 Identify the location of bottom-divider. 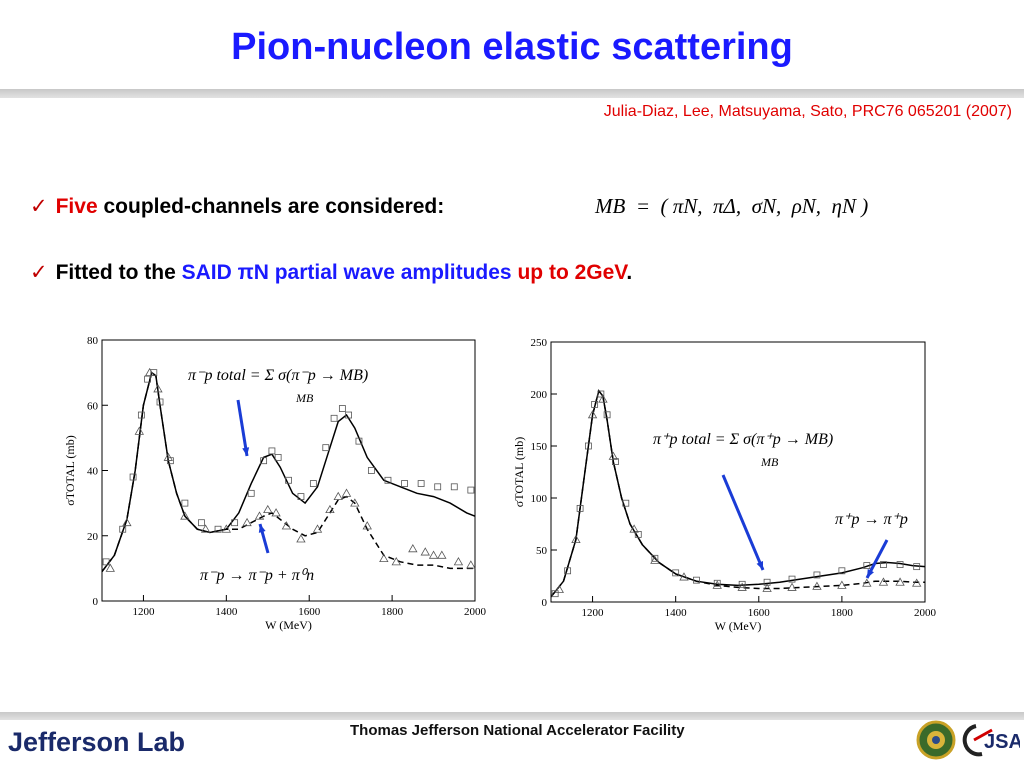
(512, 716).